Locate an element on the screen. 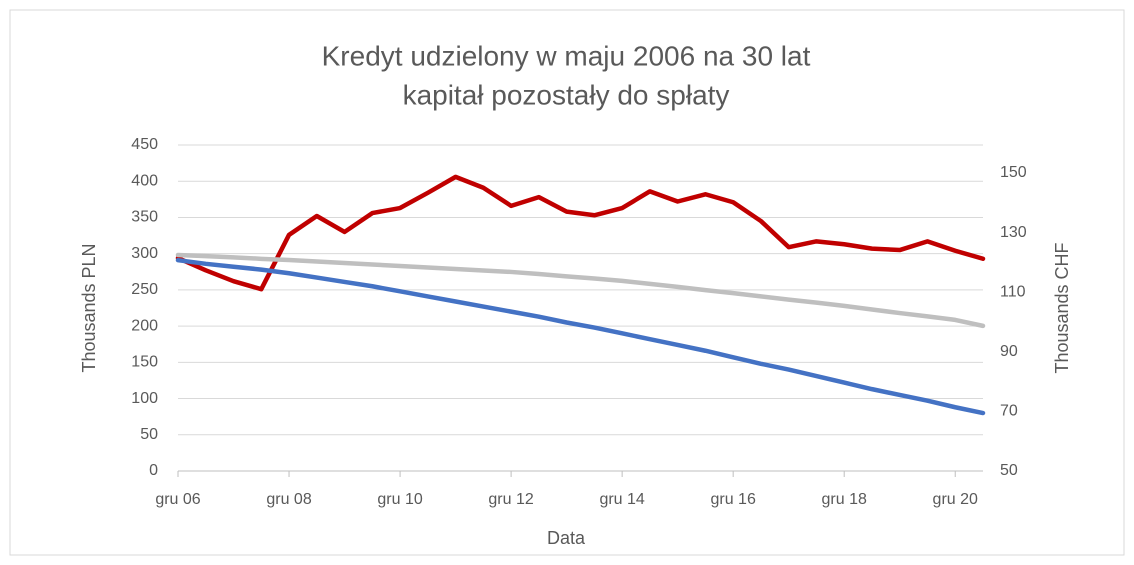 Image resolution: width=1134 pixels, height=565 pixels. y-tick-label: 150 is located at coordinates (144, 362).